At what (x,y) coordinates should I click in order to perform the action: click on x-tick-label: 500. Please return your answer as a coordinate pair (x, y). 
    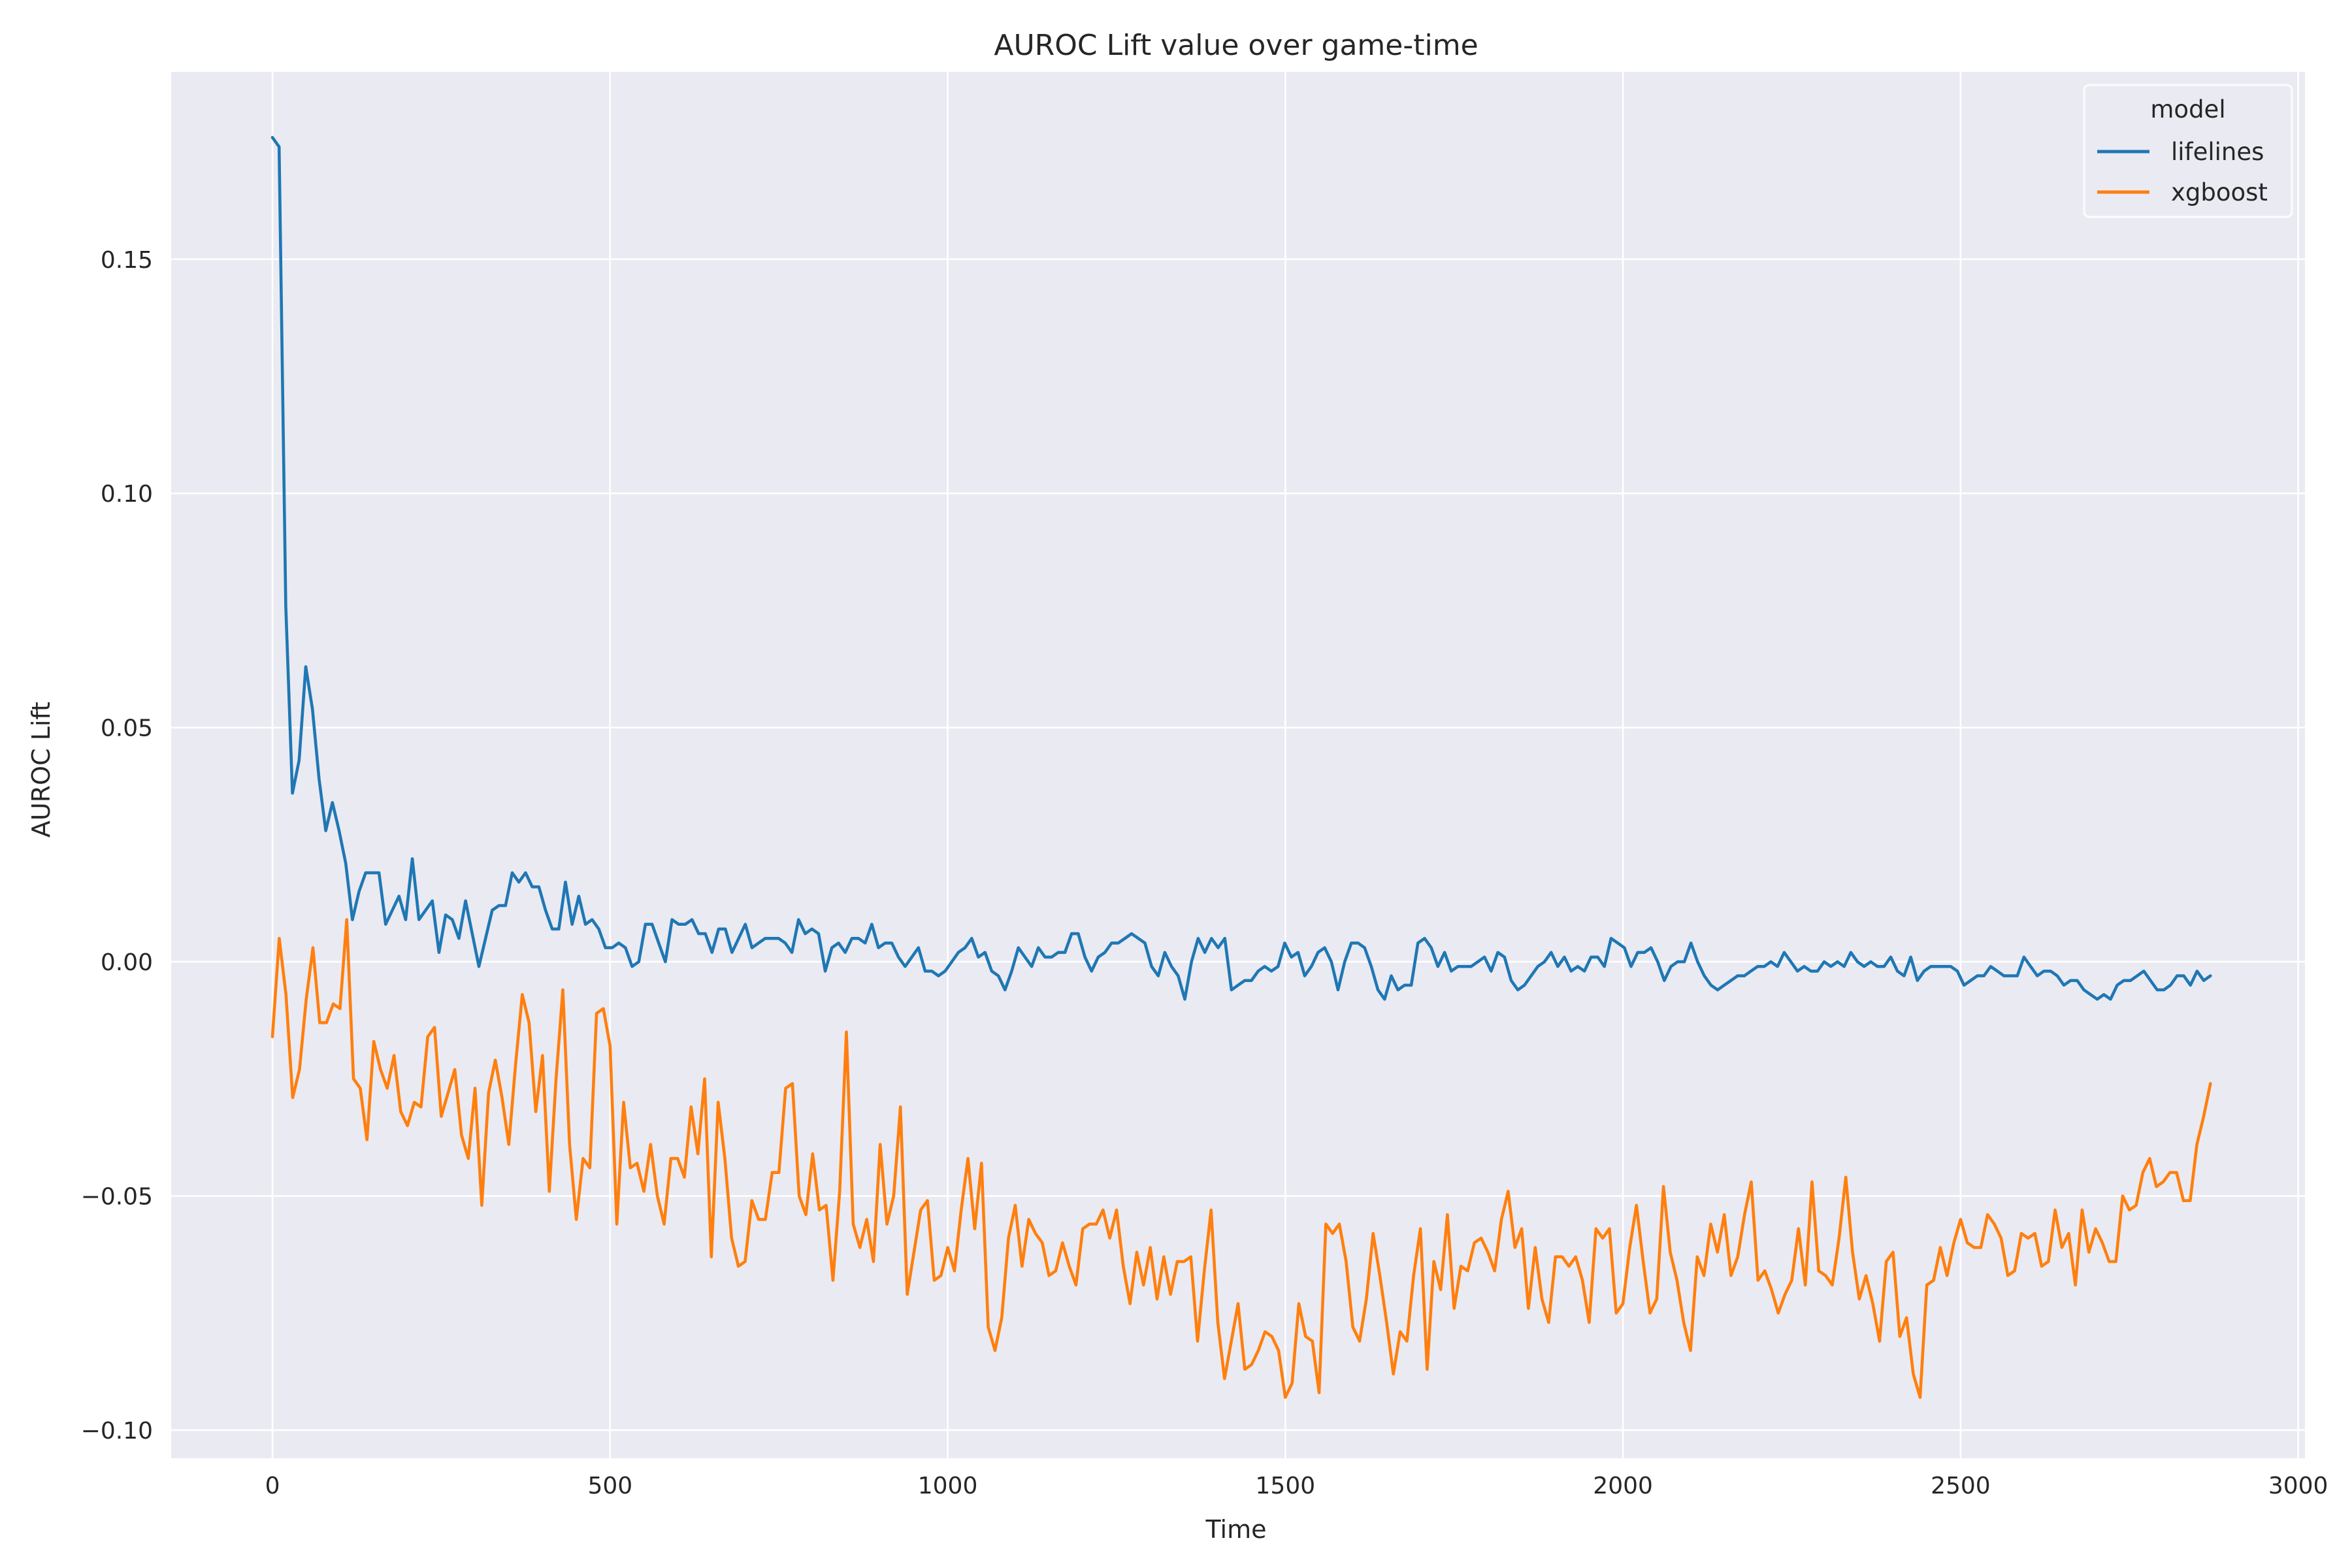
    Looking at the image, I should click on (609, 1486).